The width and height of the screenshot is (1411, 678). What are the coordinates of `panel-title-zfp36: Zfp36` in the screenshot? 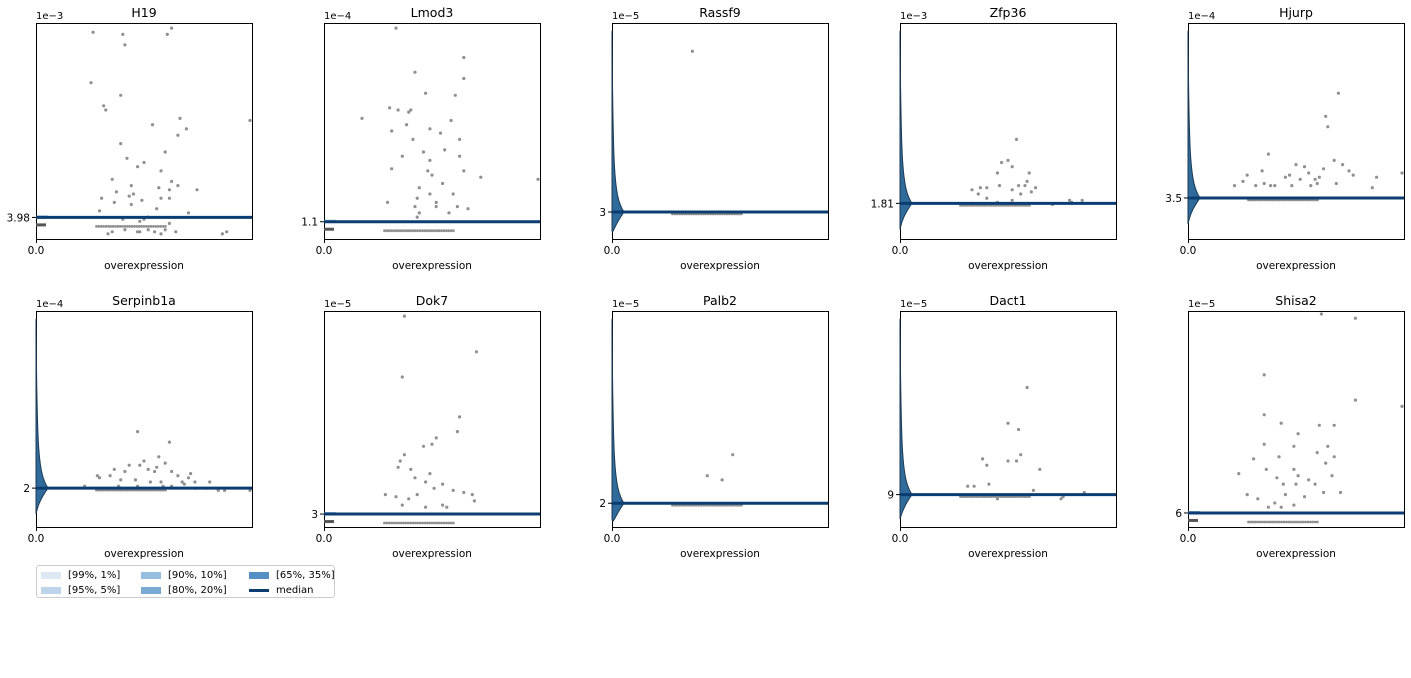 It's located at (1008, 12).